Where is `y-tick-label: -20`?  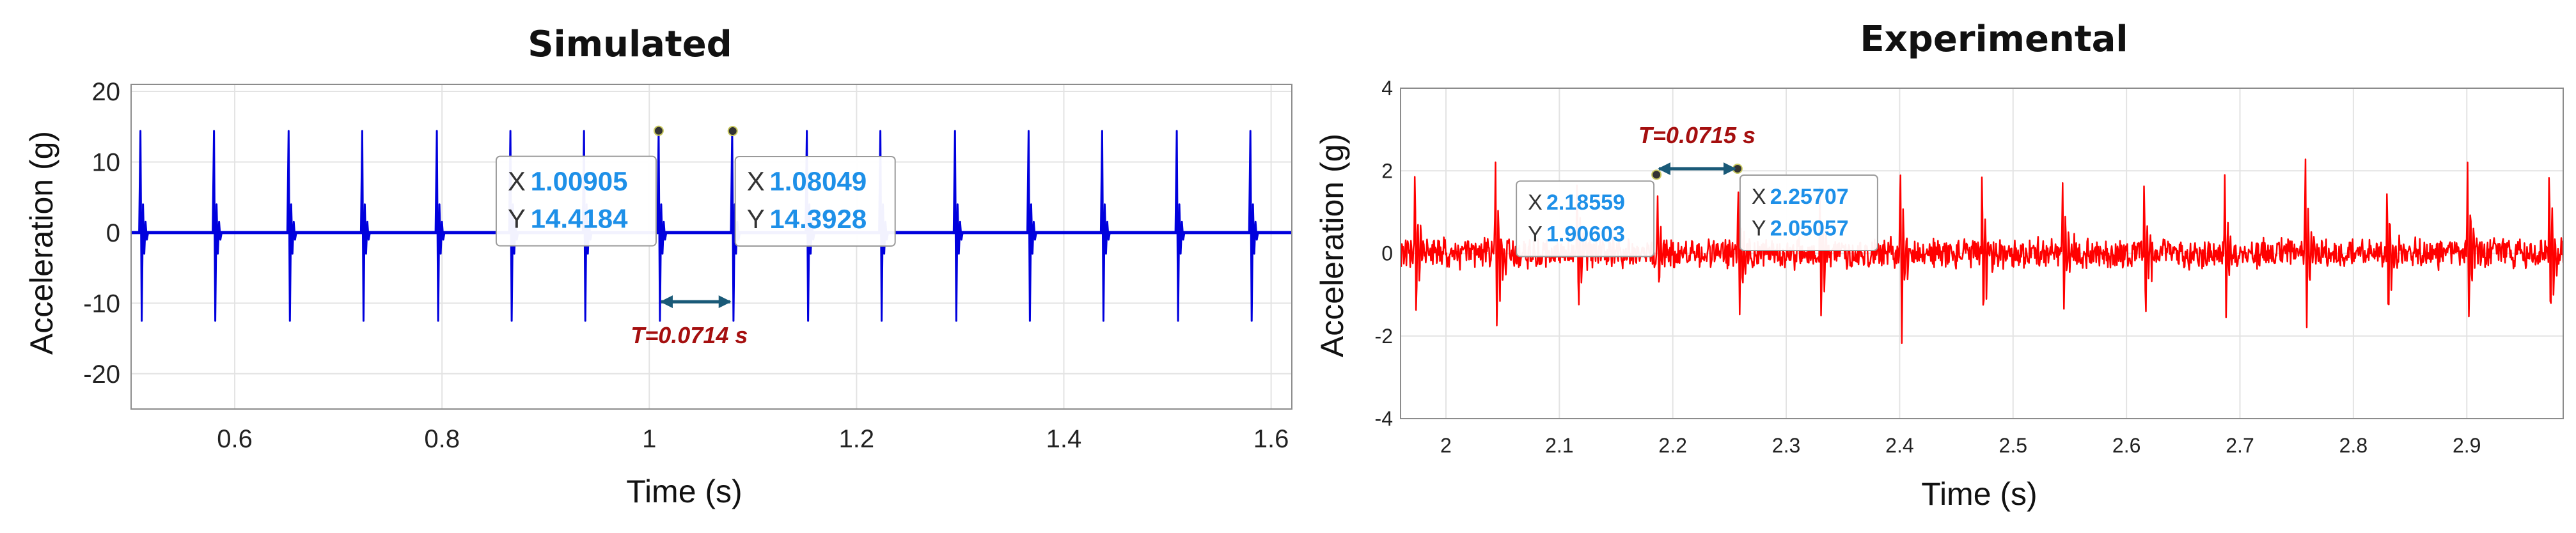
y-tick-label: -20 is located at coordinates (101, 374).